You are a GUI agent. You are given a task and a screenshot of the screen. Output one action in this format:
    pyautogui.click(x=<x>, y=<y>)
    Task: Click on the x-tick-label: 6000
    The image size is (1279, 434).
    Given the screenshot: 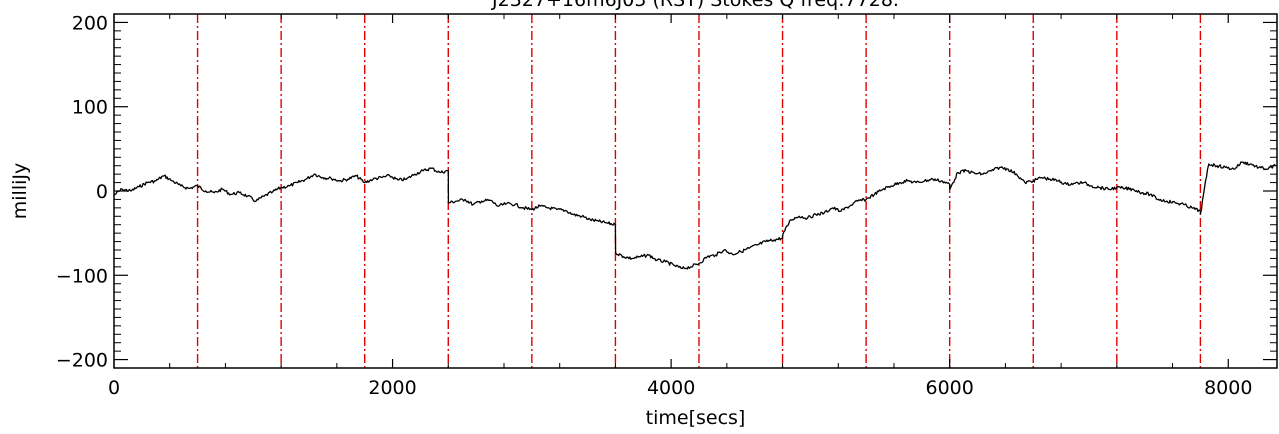 What is the action you would take?
    pyautogui.click(x=950, y=388)
    